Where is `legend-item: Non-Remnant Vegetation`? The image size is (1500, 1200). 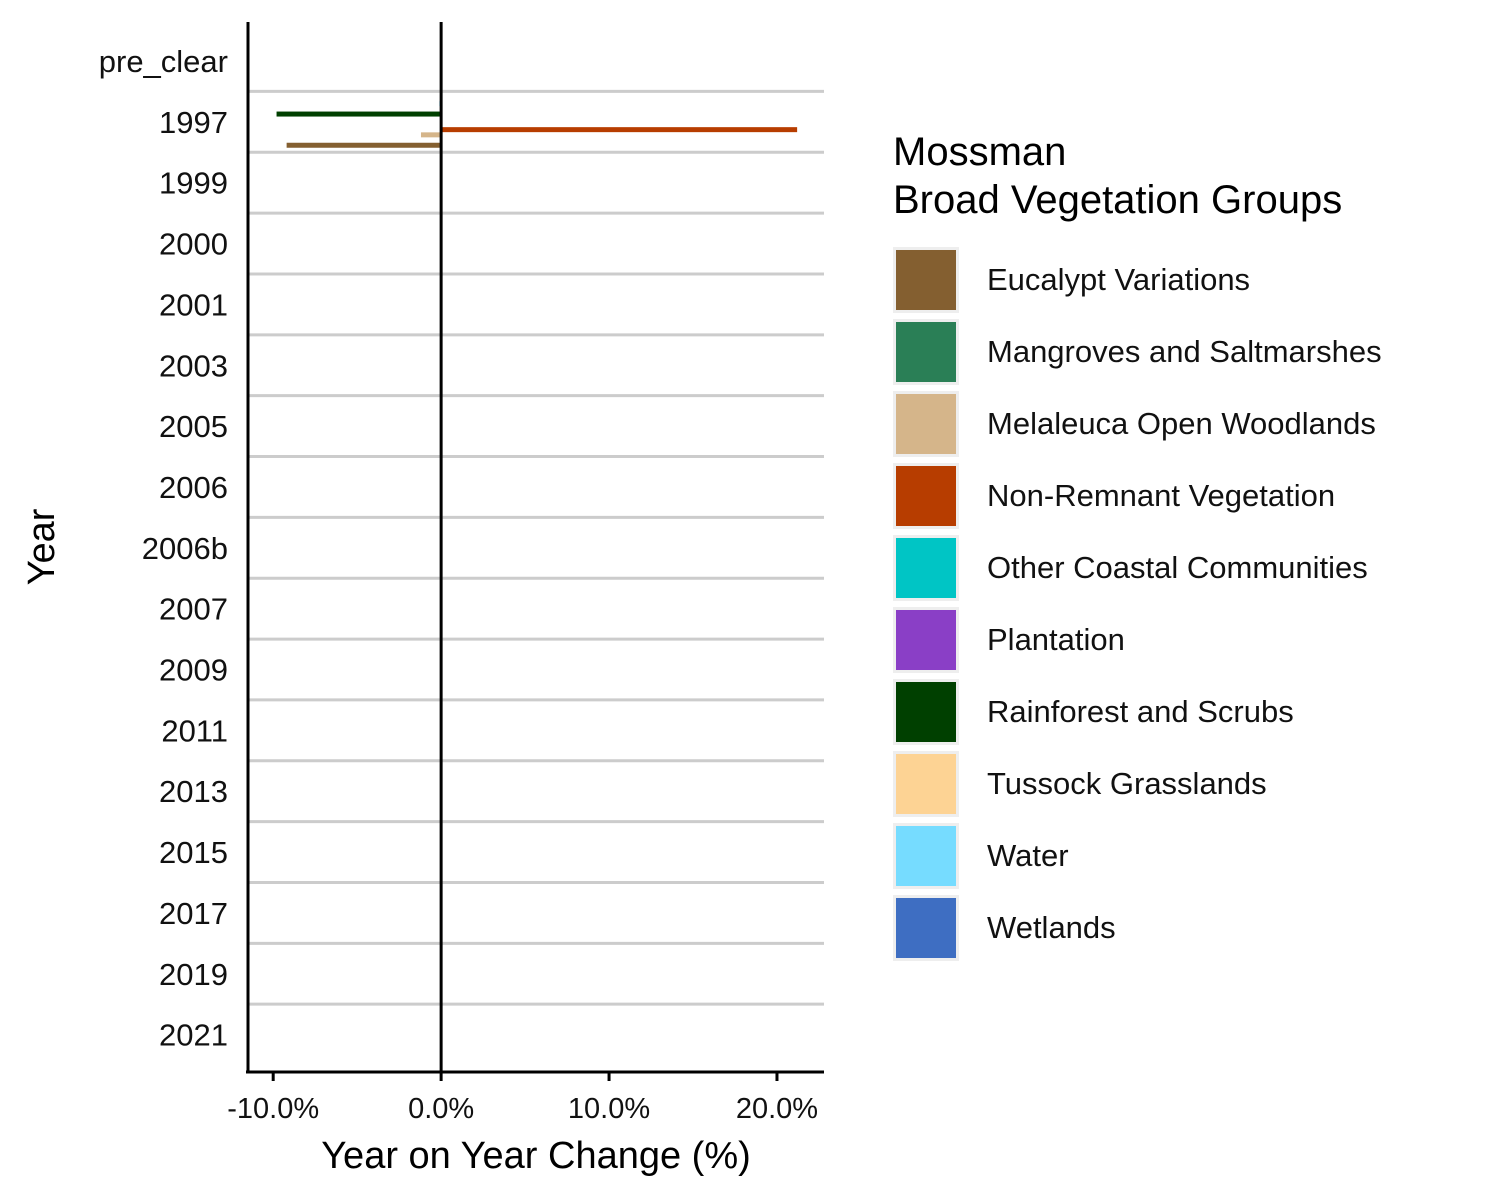 legend-item: Non-Remnant Vegetation is located at coordinates (1137, 496).